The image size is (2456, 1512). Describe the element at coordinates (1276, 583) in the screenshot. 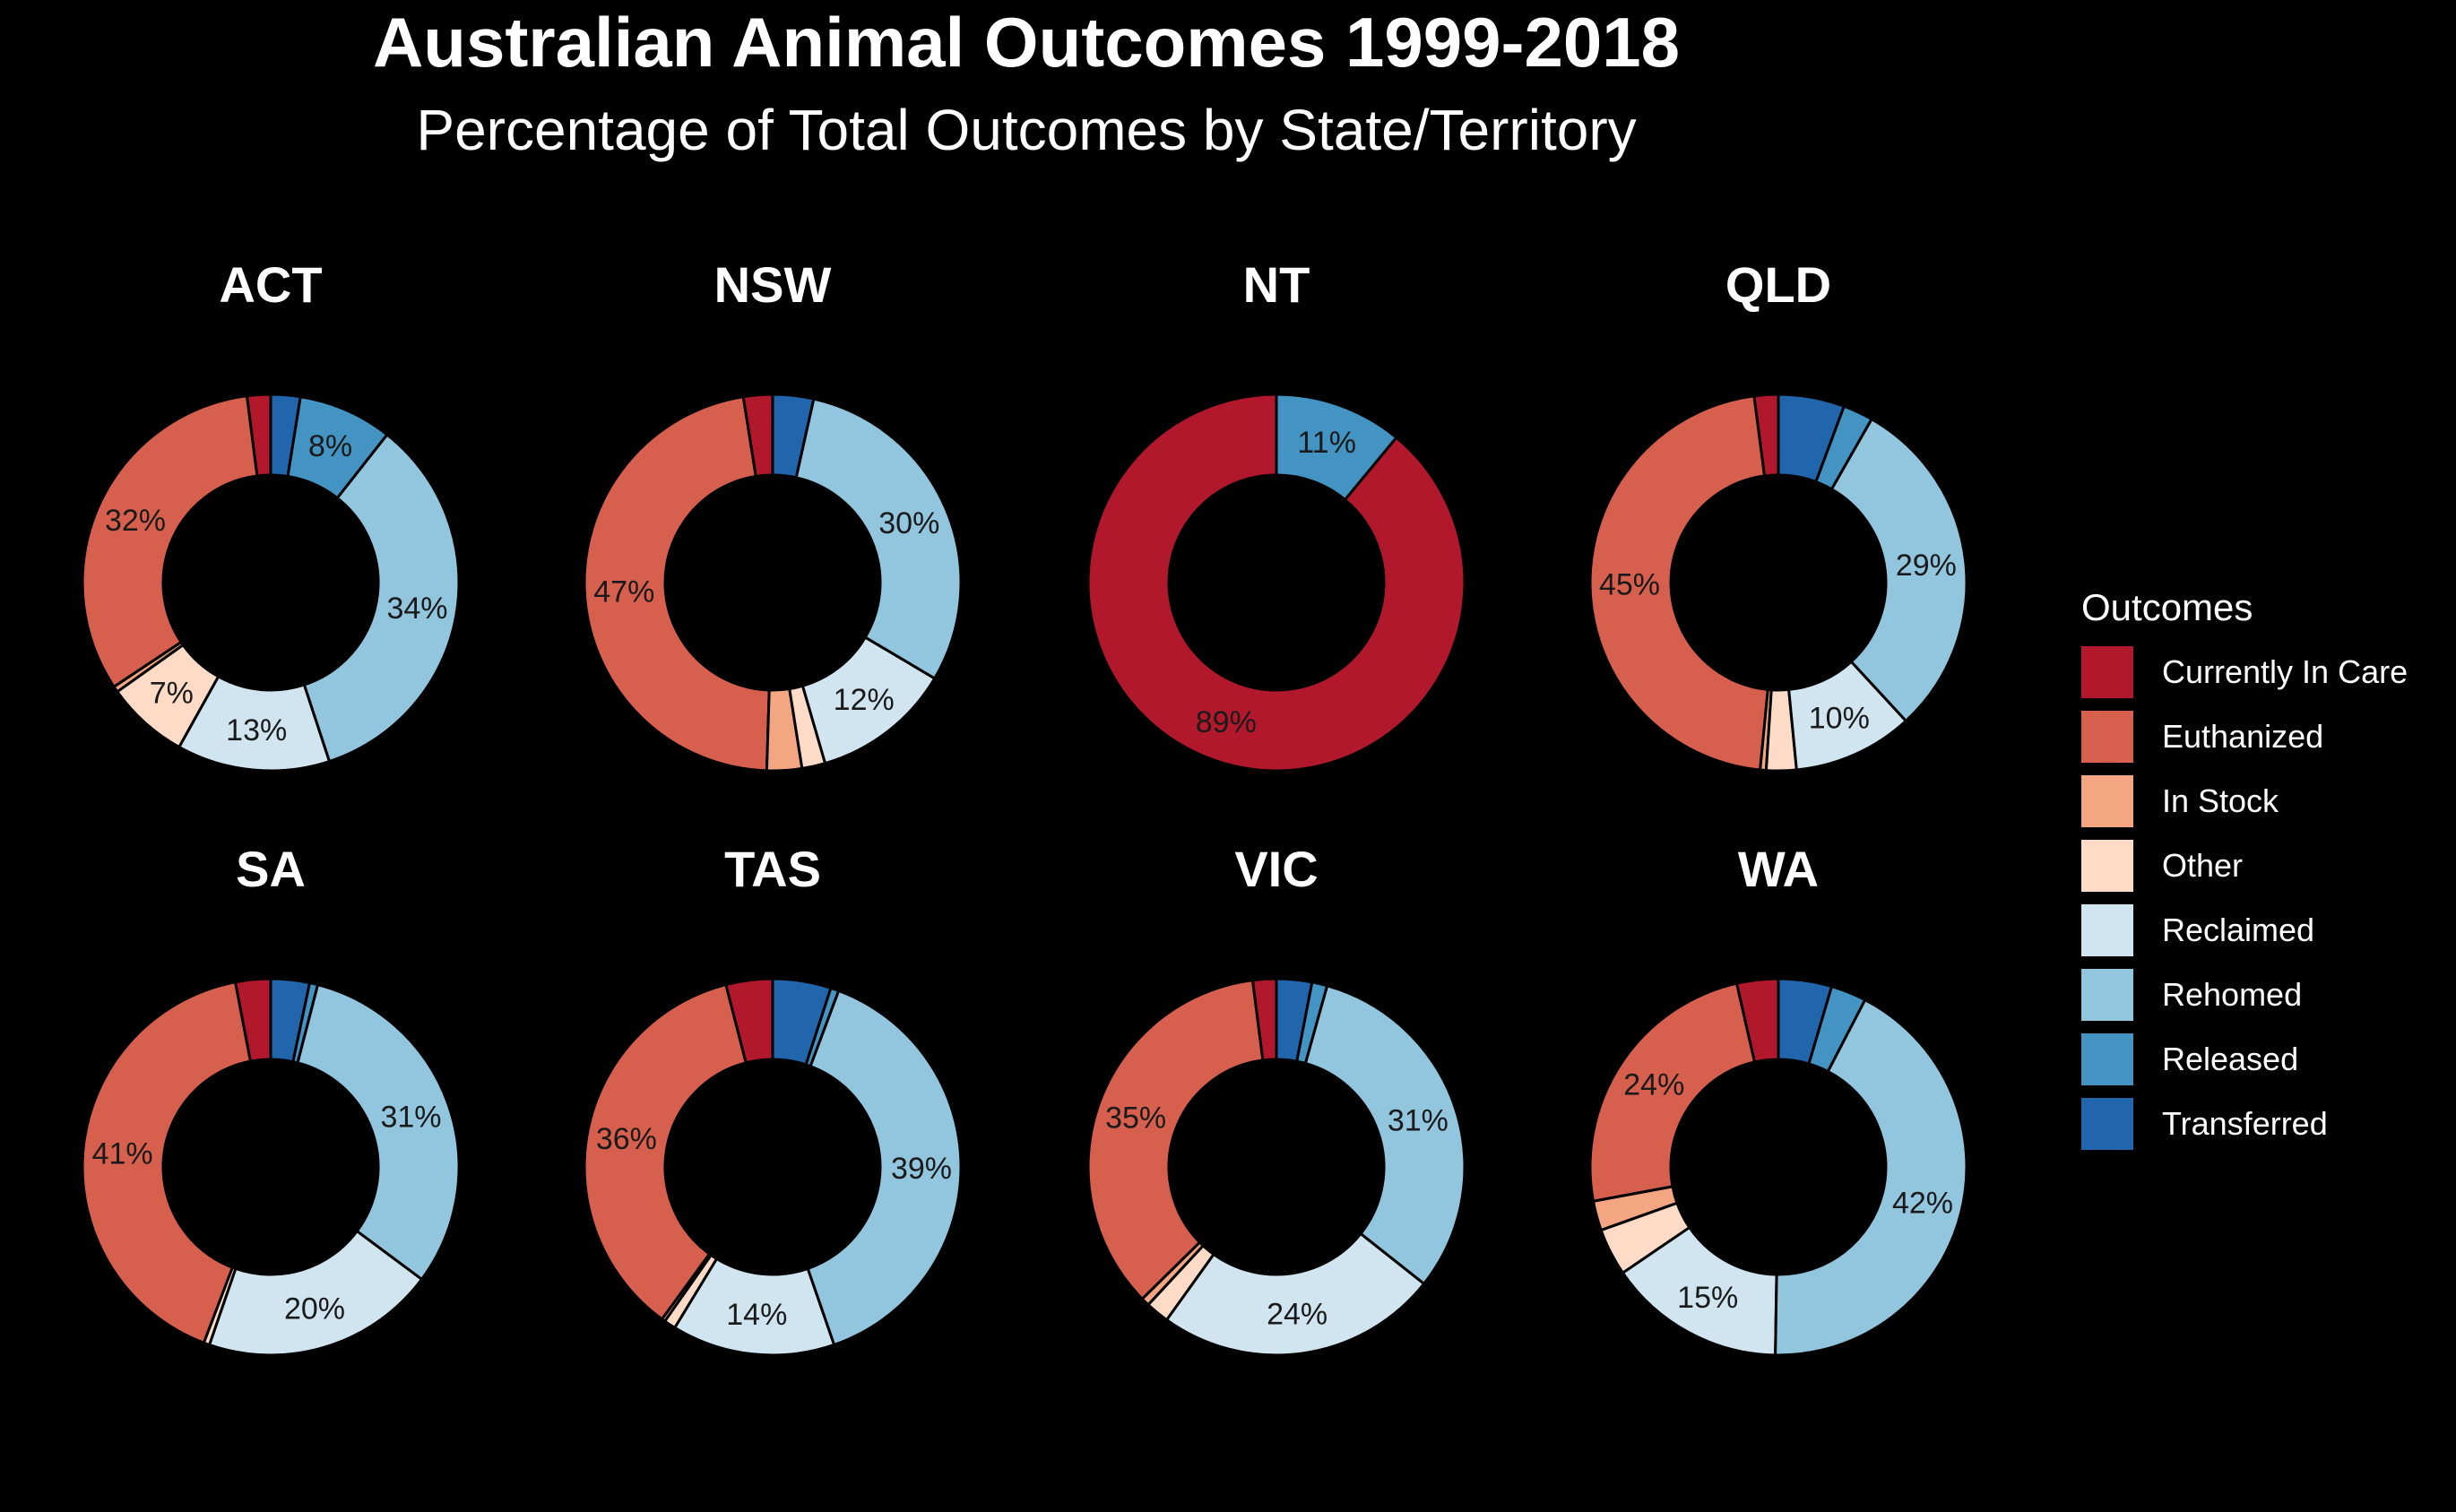

I see `slice-currently-in-care` at that location.